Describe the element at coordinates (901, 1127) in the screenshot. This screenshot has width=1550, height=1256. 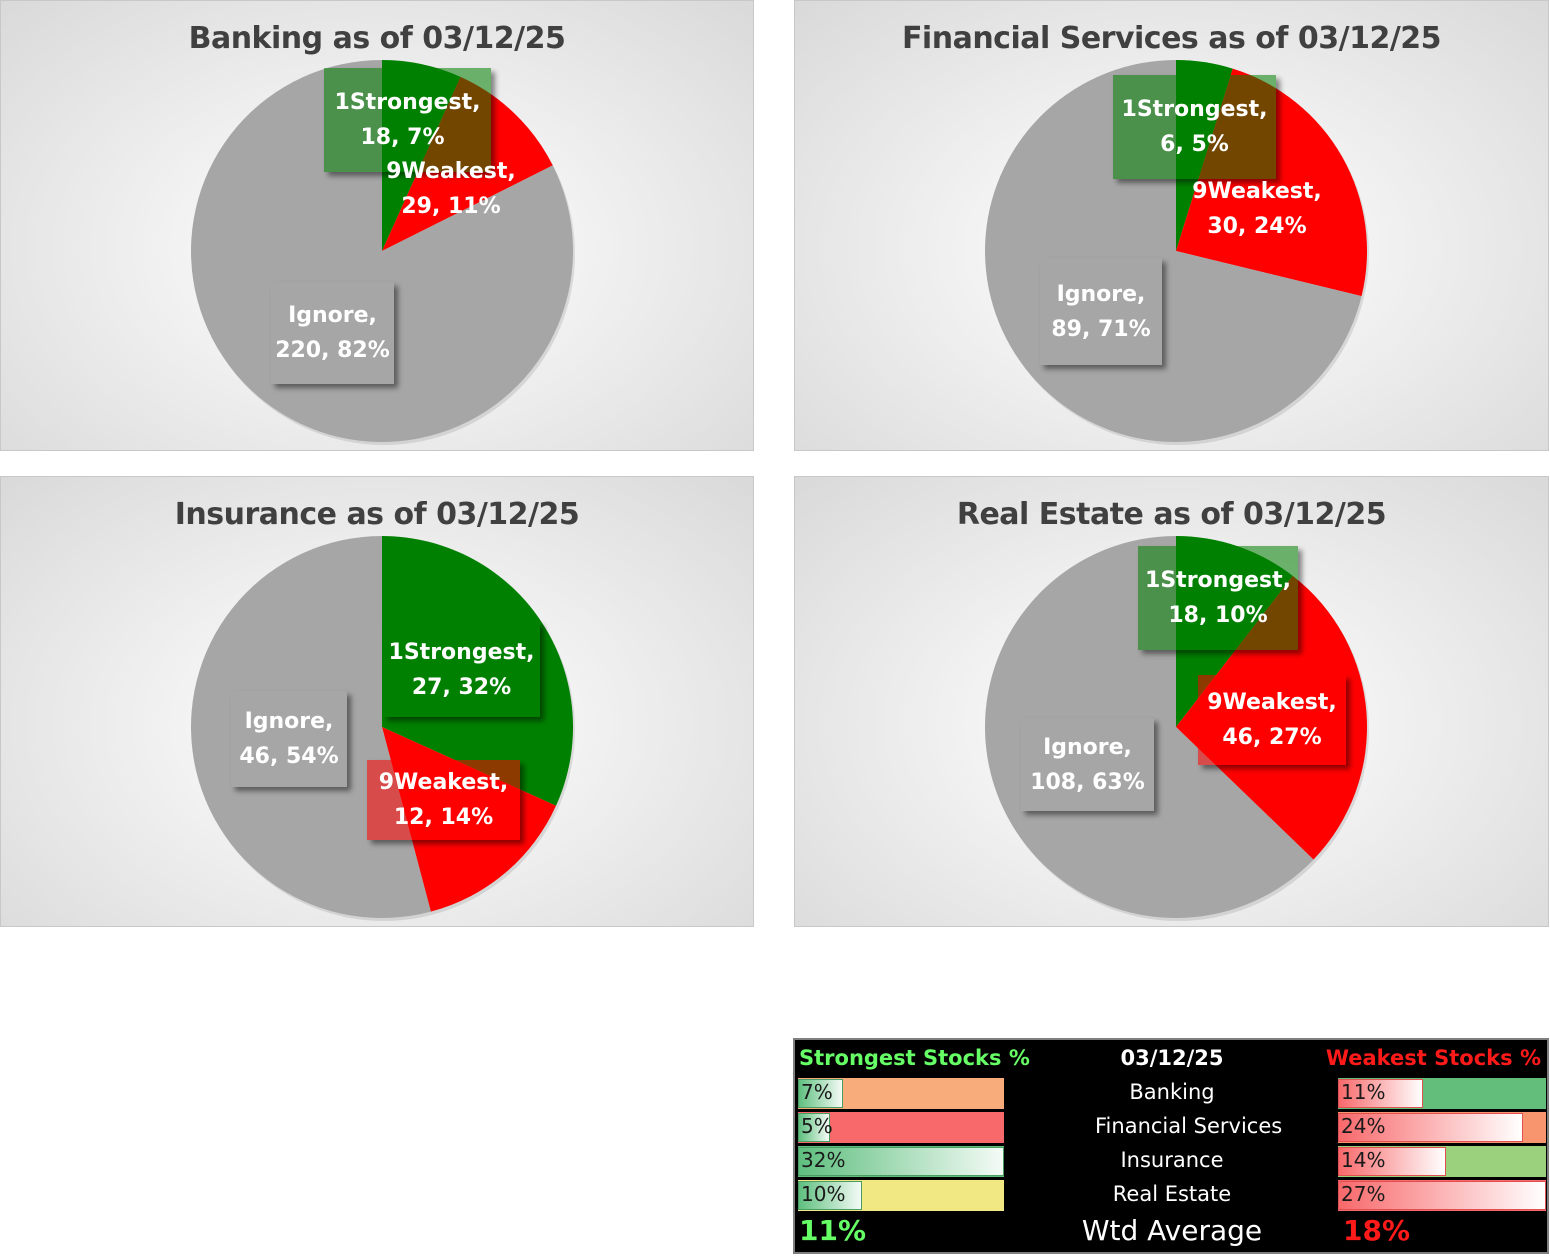
I see `strongest-cell: 5%` at that location.